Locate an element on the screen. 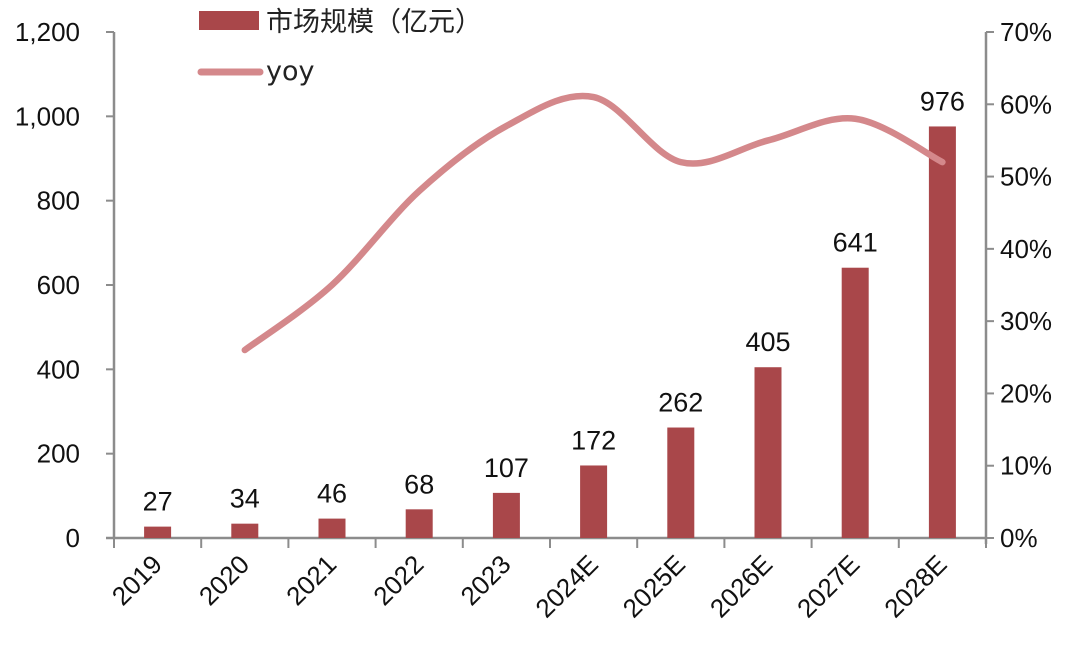 Image resolution: width=1080 pixels, height=647 pixels. legend-bar-swatch is located at coordinates (229, 20).